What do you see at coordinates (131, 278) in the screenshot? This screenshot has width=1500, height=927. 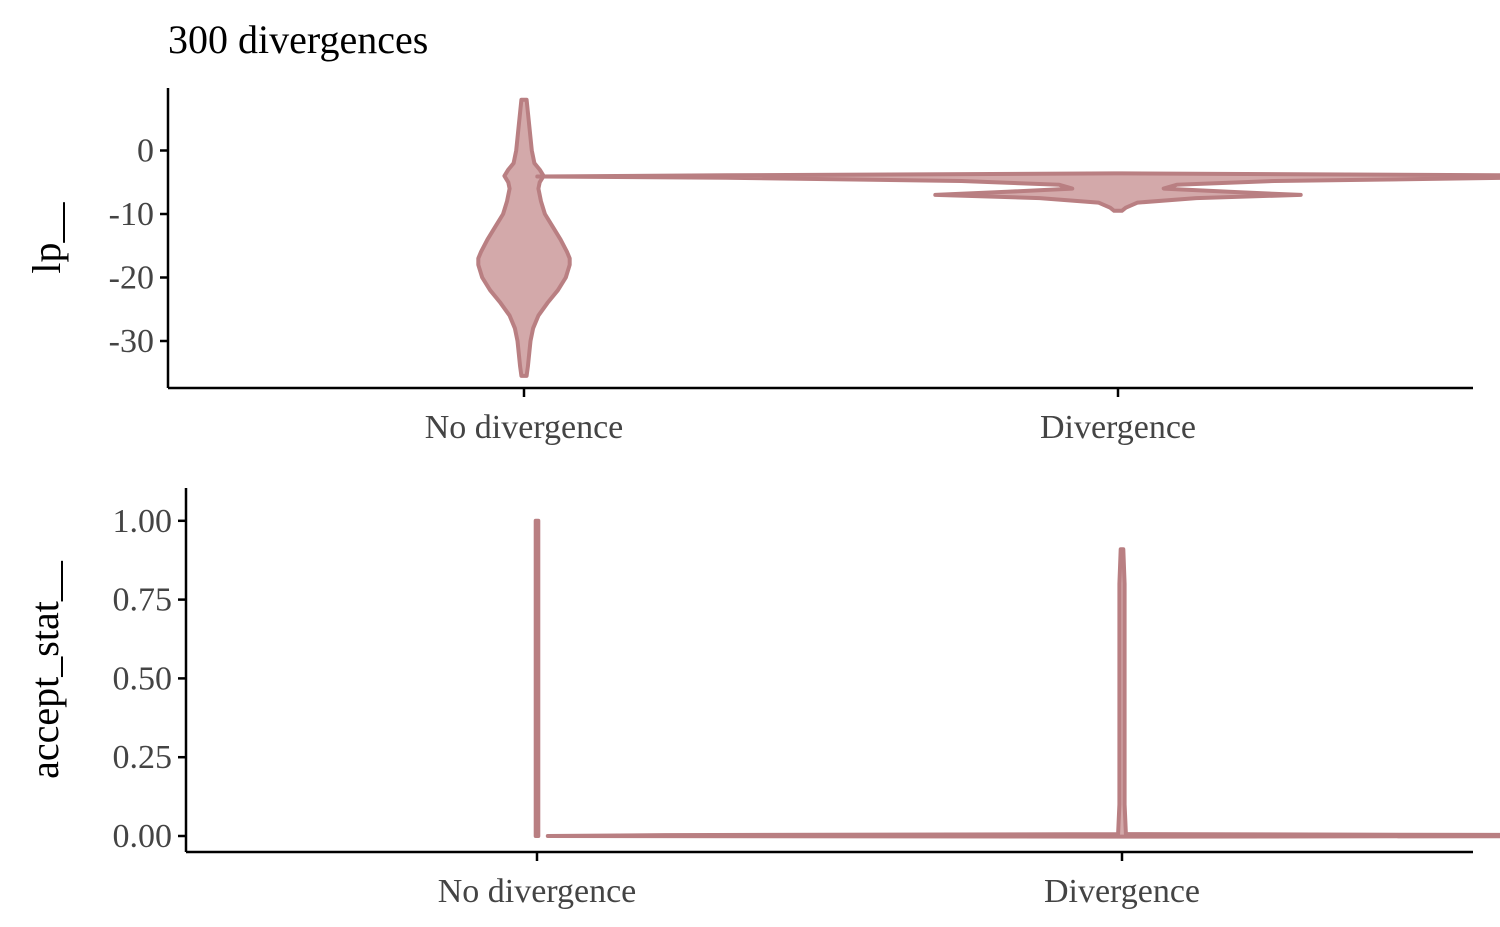 I see `y-tick-label: -20` at bounding box center [131, 278].